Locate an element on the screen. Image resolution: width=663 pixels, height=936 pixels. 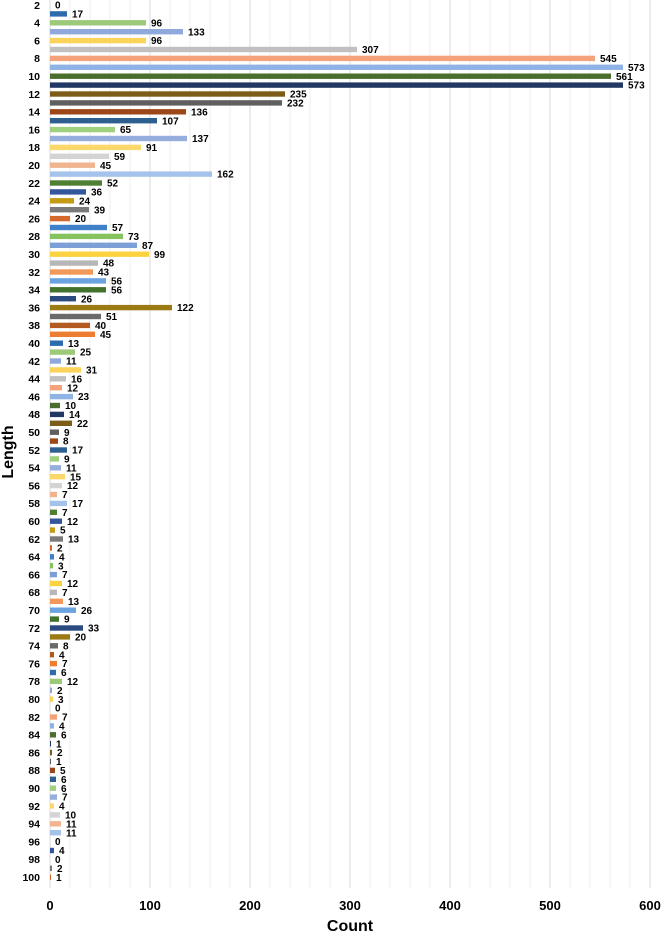
data-label: 1 is located at coordinates (59, 878).